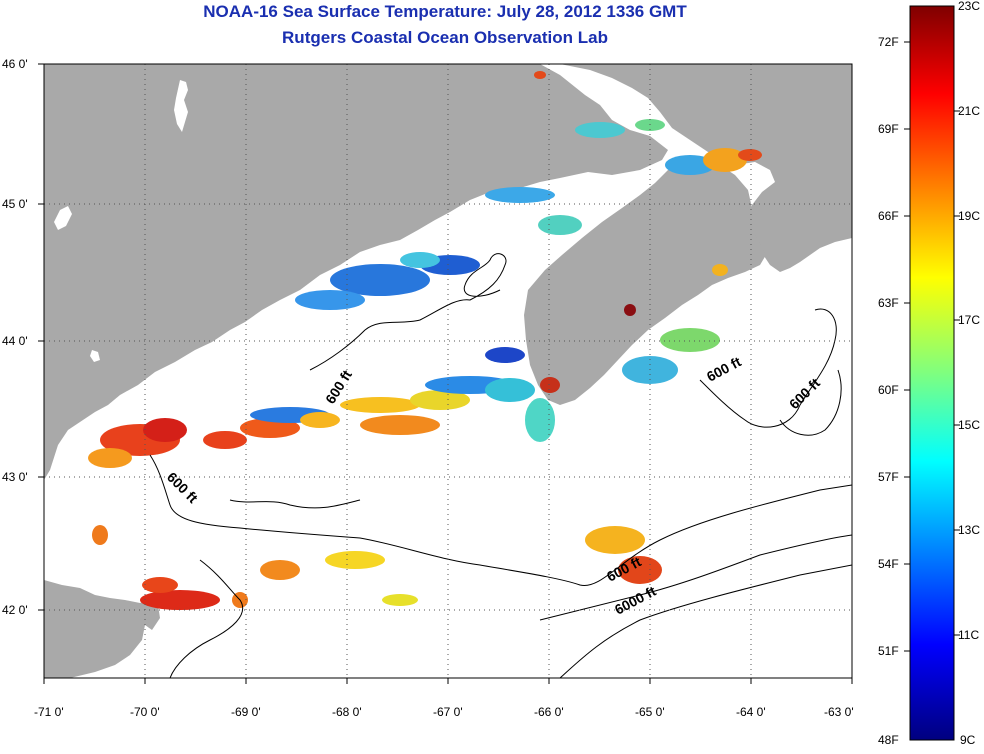  Describe the element at coordinates (650, 712) in the screenshot. I see `lon-tick-label: -65 0'` at that location.